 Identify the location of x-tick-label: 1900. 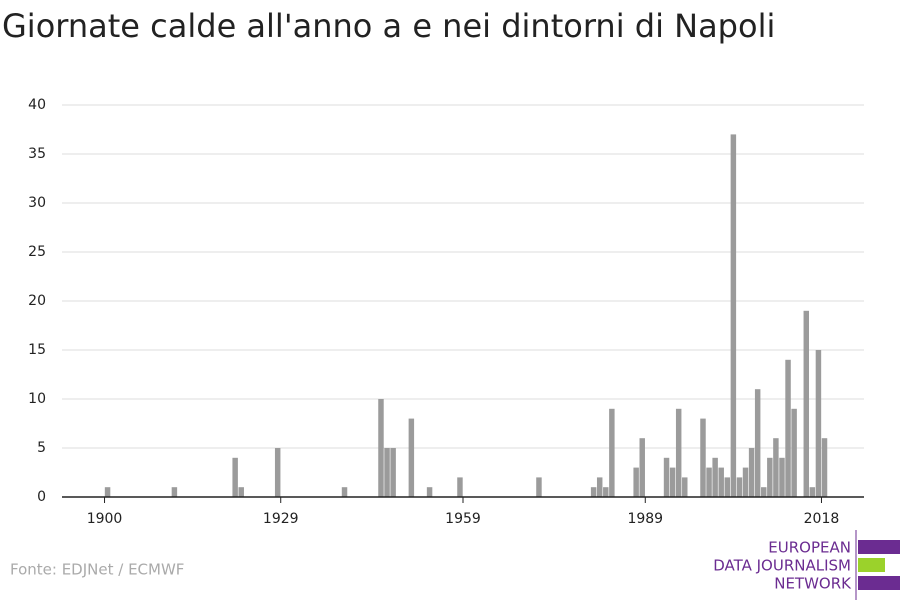
(105, 519).